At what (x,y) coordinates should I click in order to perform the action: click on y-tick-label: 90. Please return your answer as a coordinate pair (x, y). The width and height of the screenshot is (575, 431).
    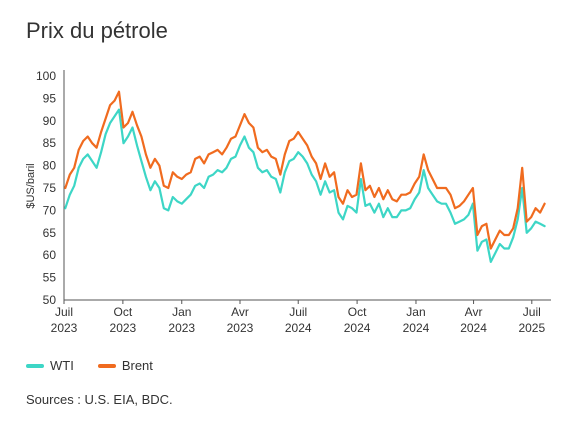
    Looking at the image, I should click on (50, 121).